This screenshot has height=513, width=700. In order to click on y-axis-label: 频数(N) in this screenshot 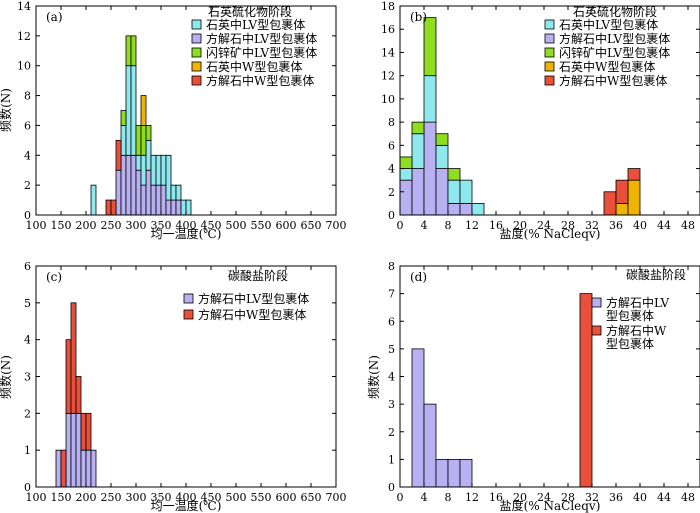, I will do `click(6, 110)`.